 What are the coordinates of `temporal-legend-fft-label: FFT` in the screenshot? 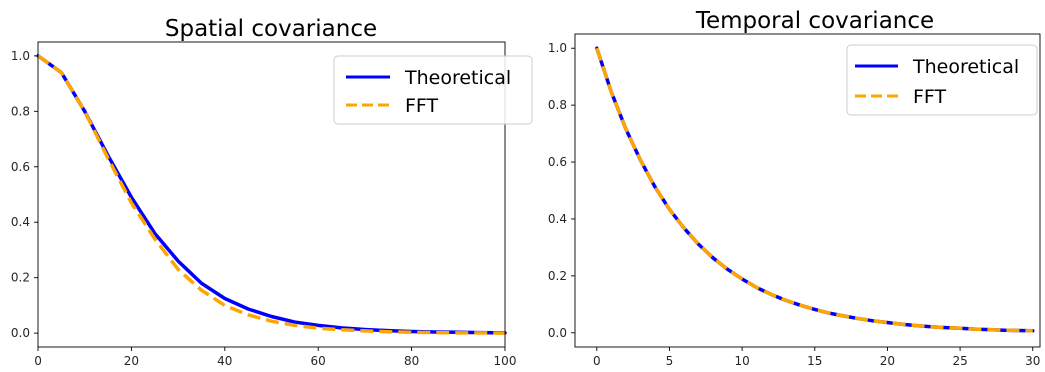 It's located at (930, 97).